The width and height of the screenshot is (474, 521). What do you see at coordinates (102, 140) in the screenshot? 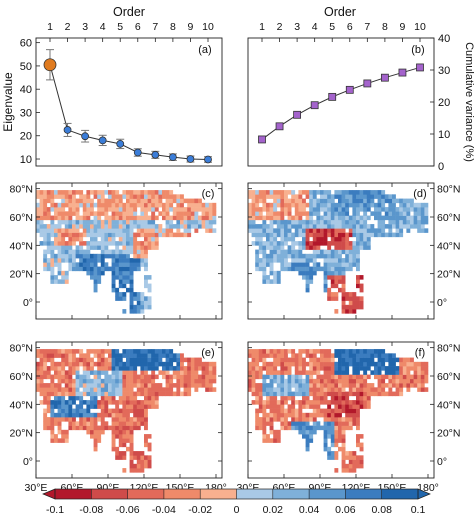
I see `data-point` at bounding box center [102, 140].